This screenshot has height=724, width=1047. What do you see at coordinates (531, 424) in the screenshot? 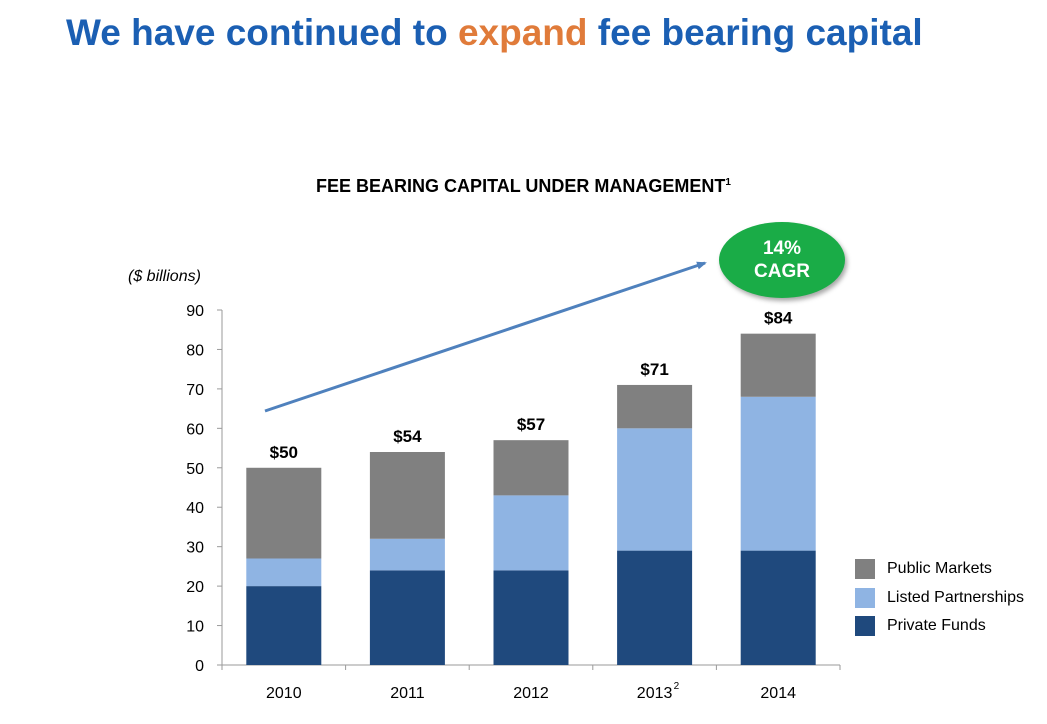
I see `bar-total-label: $57` at bounding box center [531, 424].